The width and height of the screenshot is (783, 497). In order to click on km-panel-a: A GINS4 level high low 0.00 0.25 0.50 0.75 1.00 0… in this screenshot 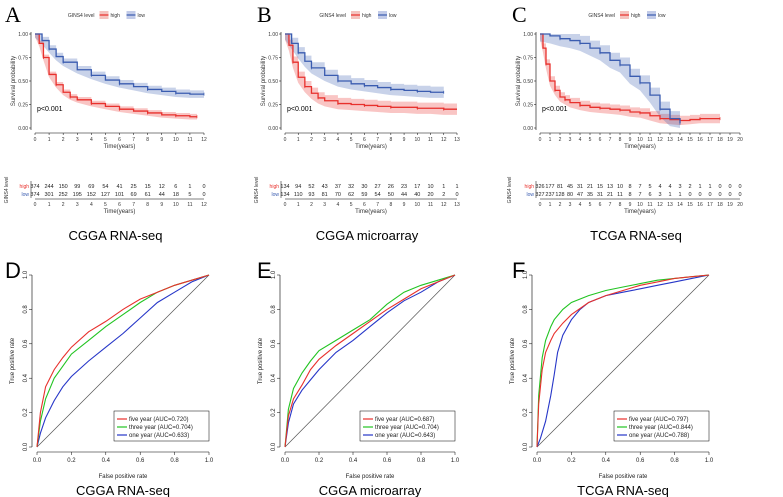, I will do `click(105, 122)`.